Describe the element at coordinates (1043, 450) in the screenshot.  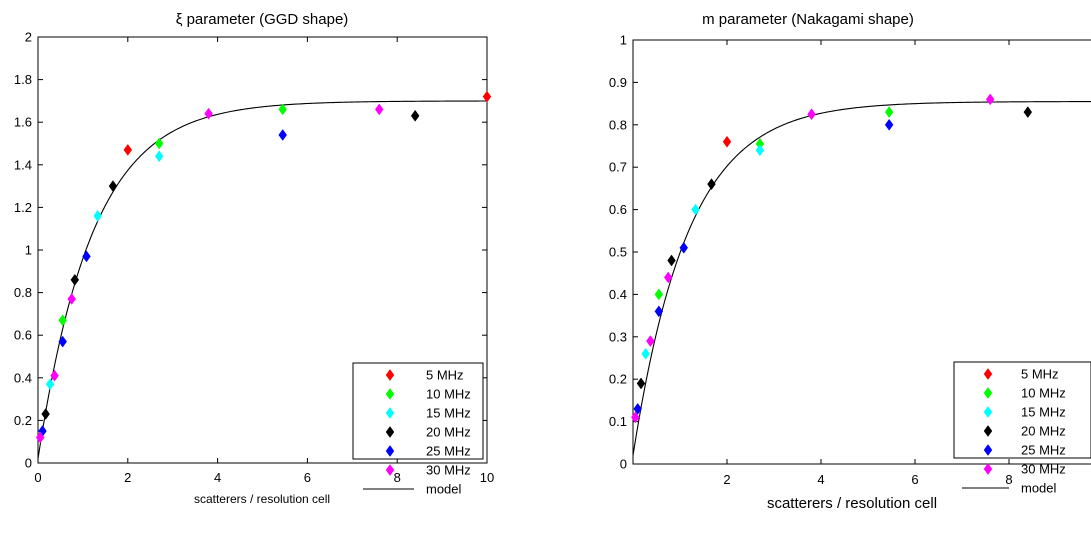
I see `legend-label: 25 MHz` at that location.